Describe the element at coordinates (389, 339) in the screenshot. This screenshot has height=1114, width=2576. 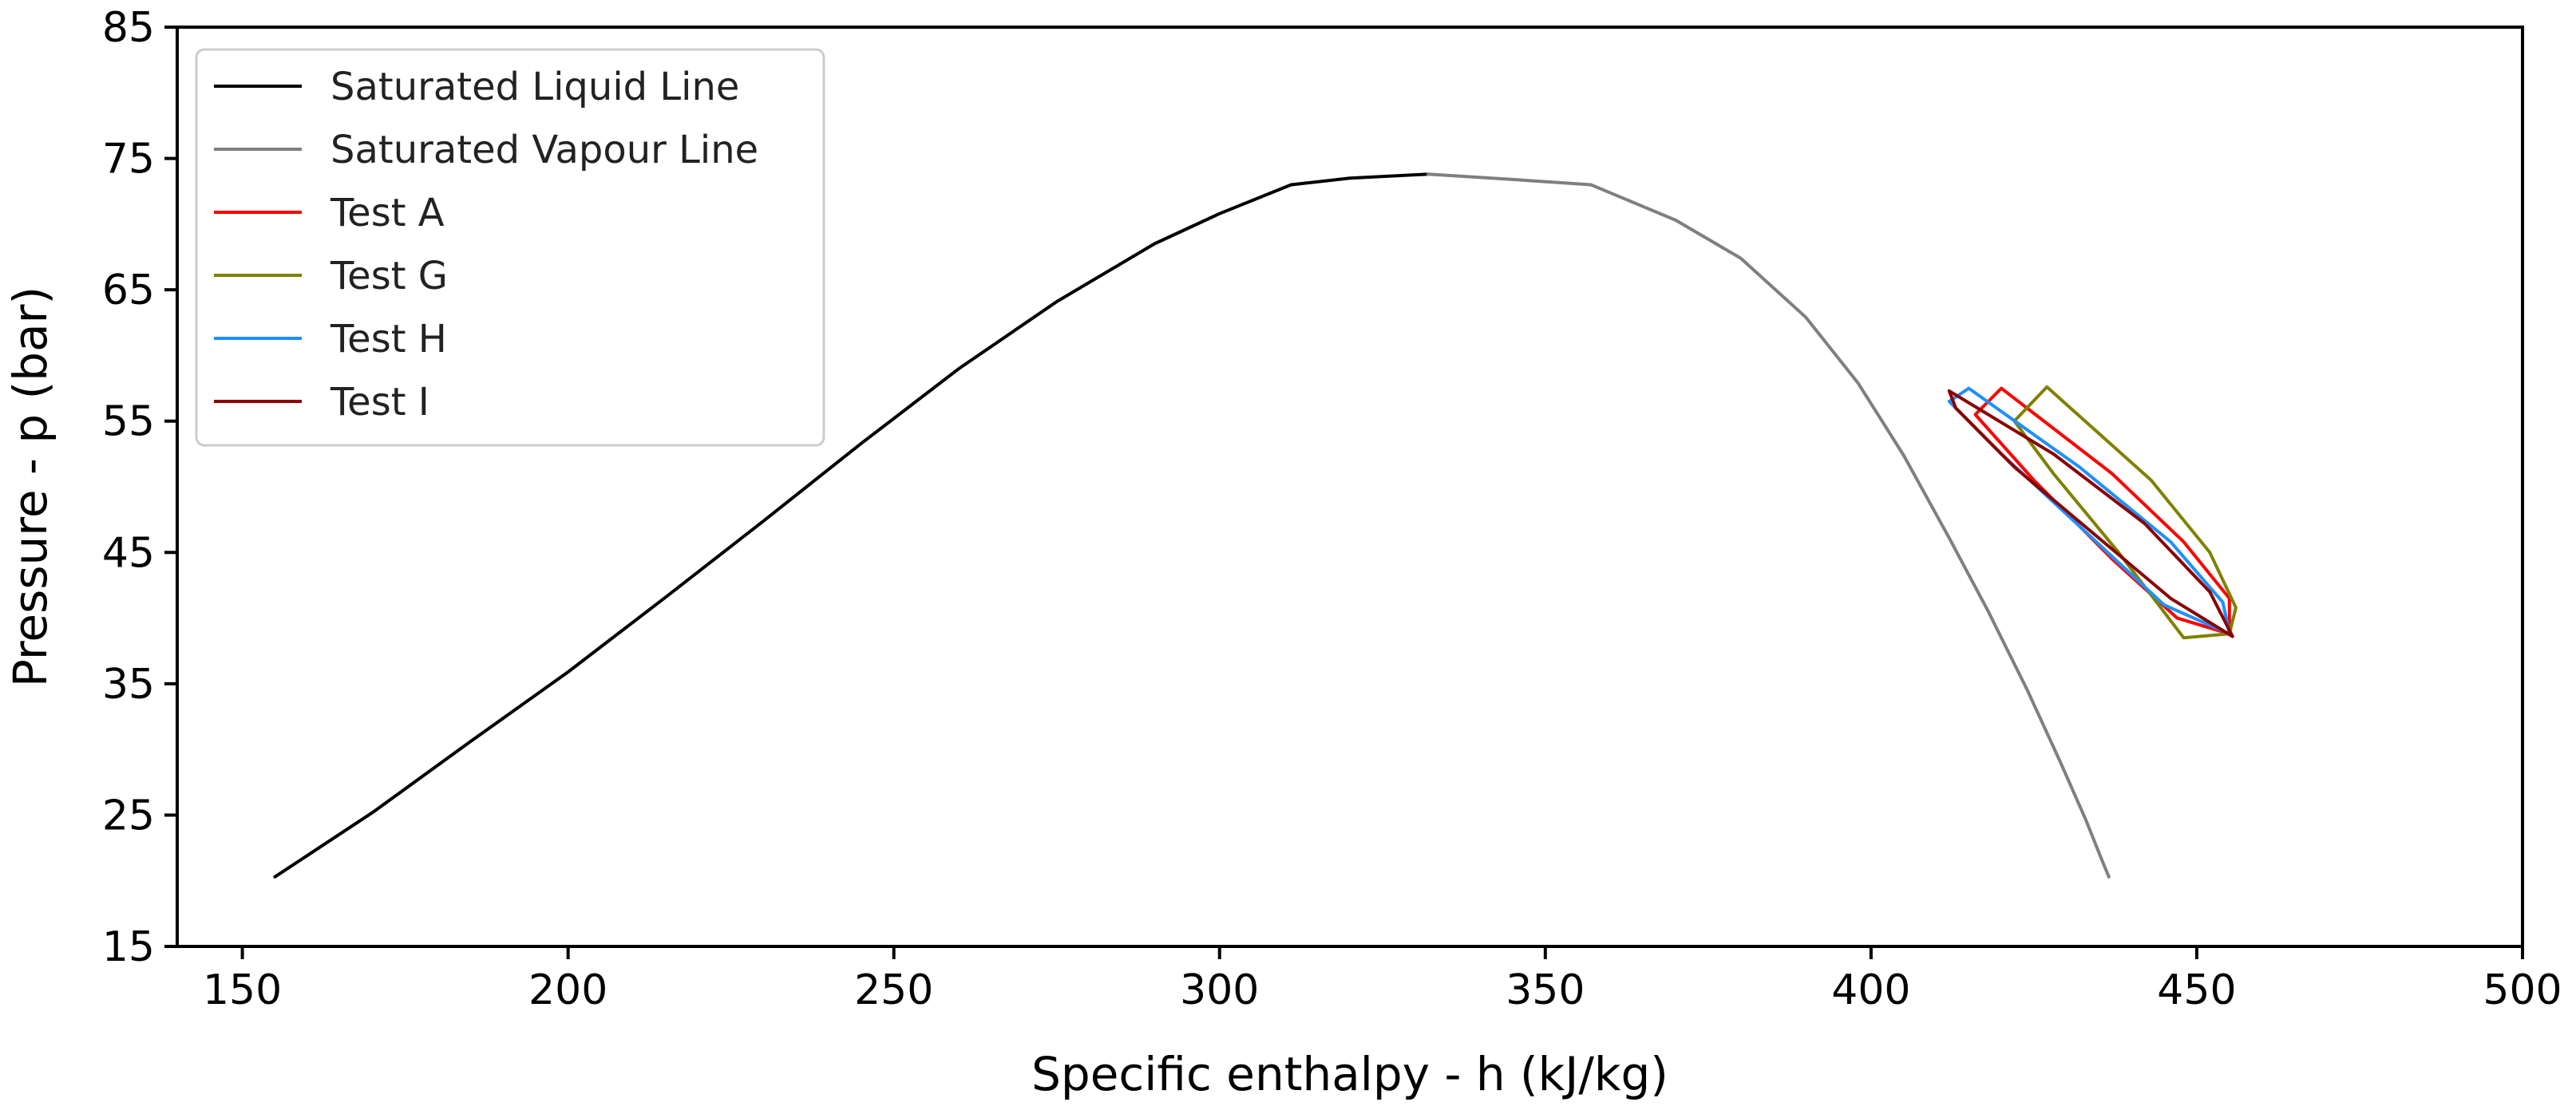
I see `legend-label: Test H` at that location.